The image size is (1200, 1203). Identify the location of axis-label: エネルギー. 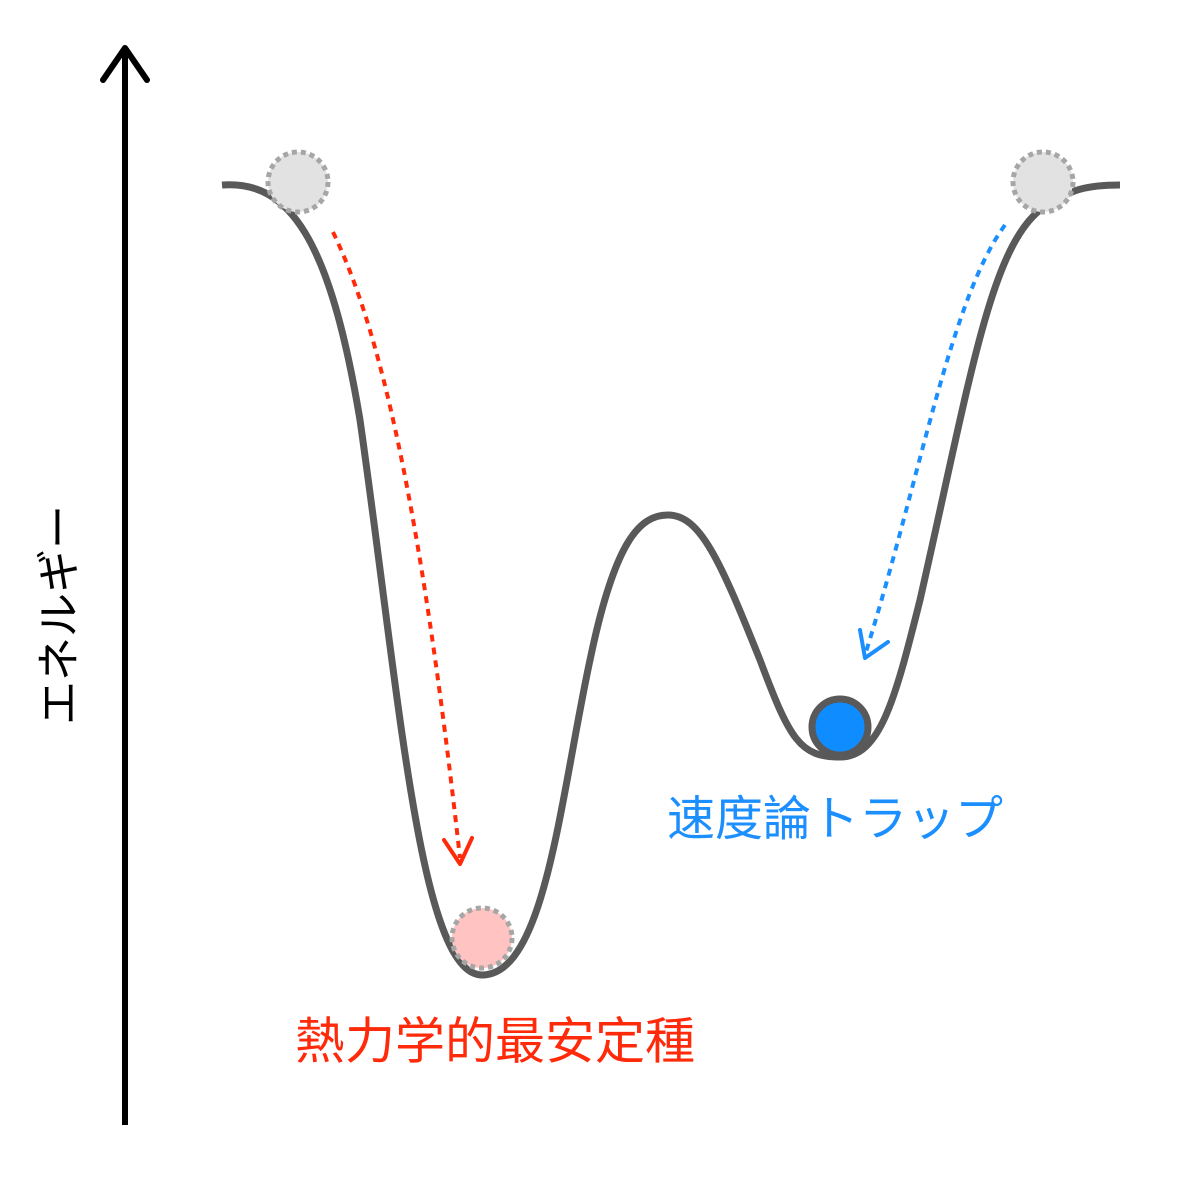
(59, 615).